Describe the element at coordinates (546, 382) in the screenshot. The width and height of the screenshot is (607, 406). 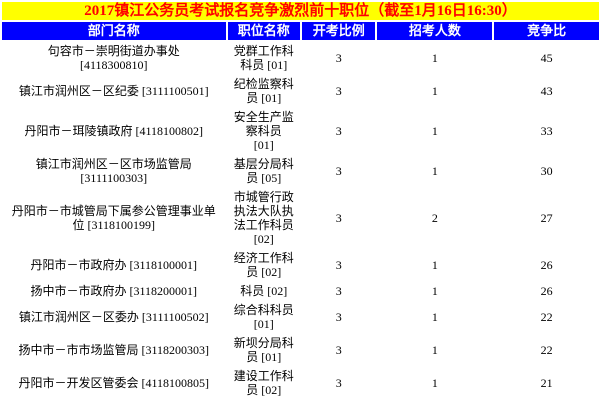
I see `competition-ratio-cell: 21` at that location.